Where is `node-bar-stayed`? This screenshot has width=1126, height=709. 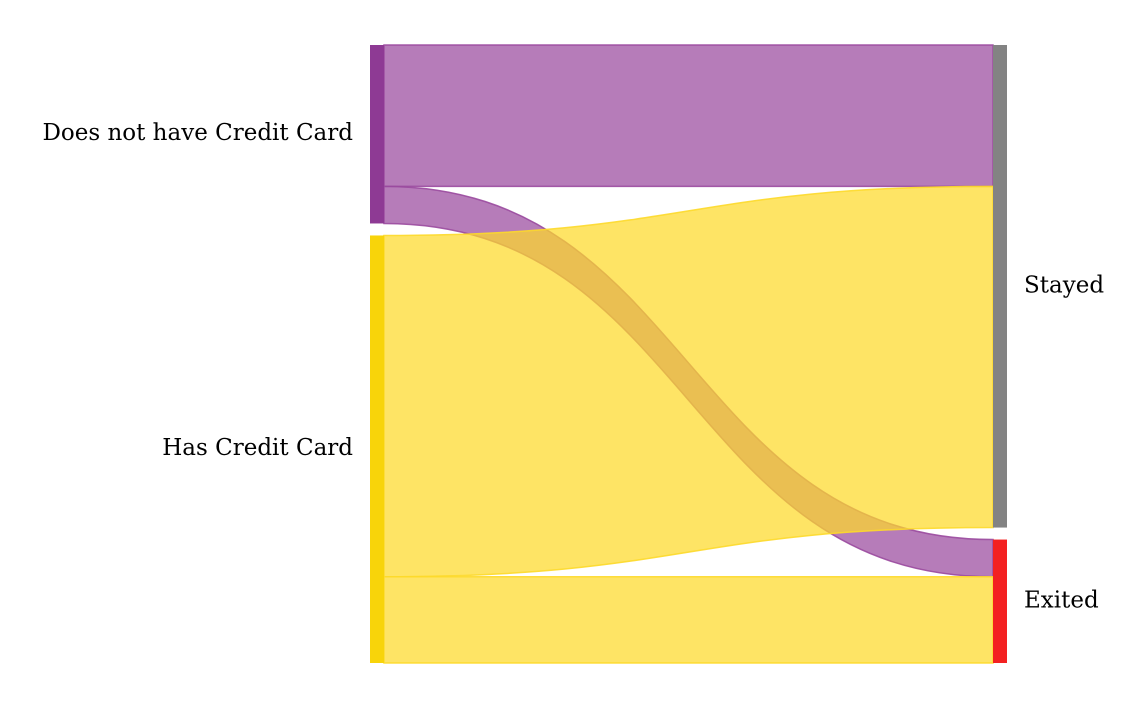 node-bar-stayed is located at coordinates (1000, 286).